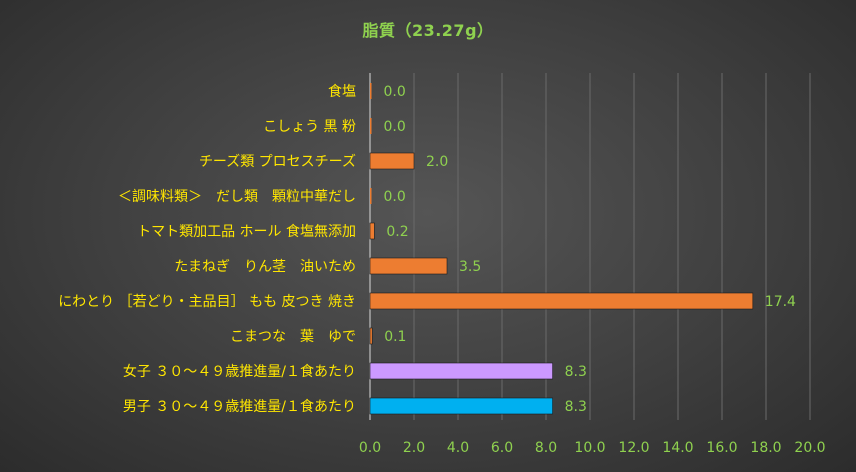  I want to click on category-label: トマト類加工品 ホール 食塩無添加, so click(246, 231).